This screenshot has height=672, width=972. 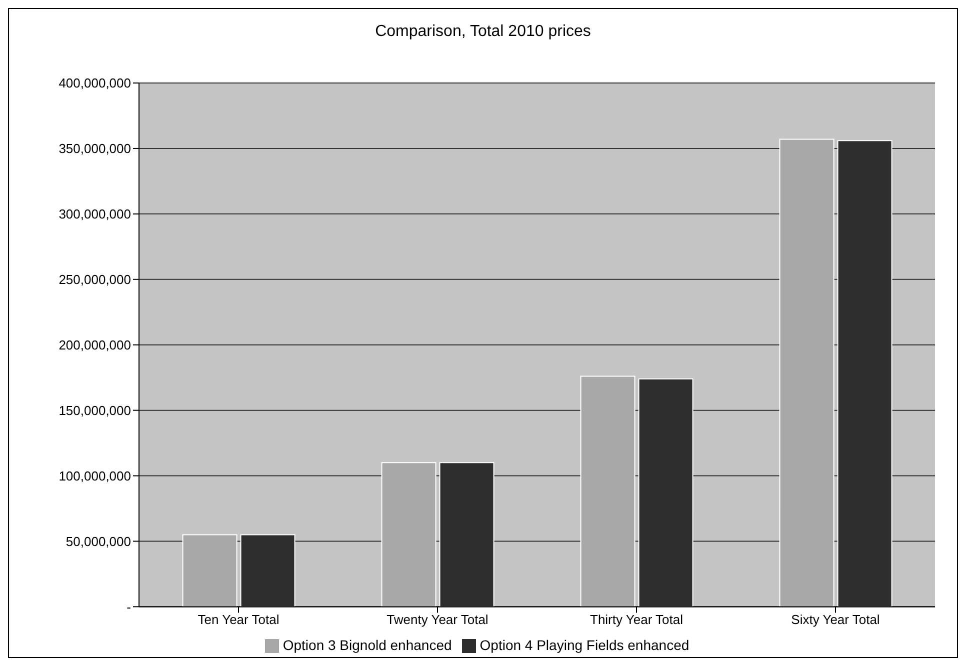 What do you see at coordinates (367, 644) in the screenshot?
I see `legend-label: Option 3 Bignold enhanced` at bounding box center [367, 644].